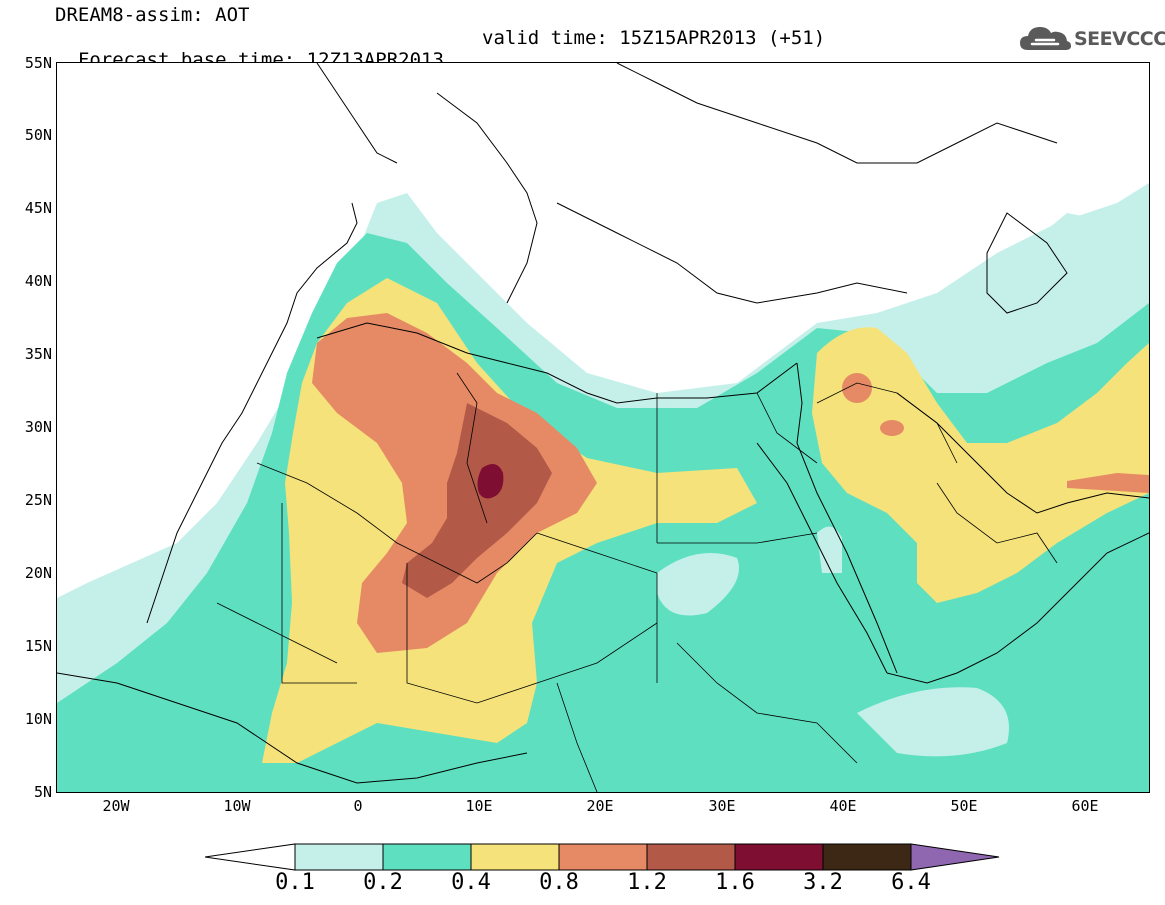 This screenshot has width=1165, height=905. What do you see at coordinates (116, 806) in the screenshot?
I see `lon-label: 20W` at bounding box center [116, 806].